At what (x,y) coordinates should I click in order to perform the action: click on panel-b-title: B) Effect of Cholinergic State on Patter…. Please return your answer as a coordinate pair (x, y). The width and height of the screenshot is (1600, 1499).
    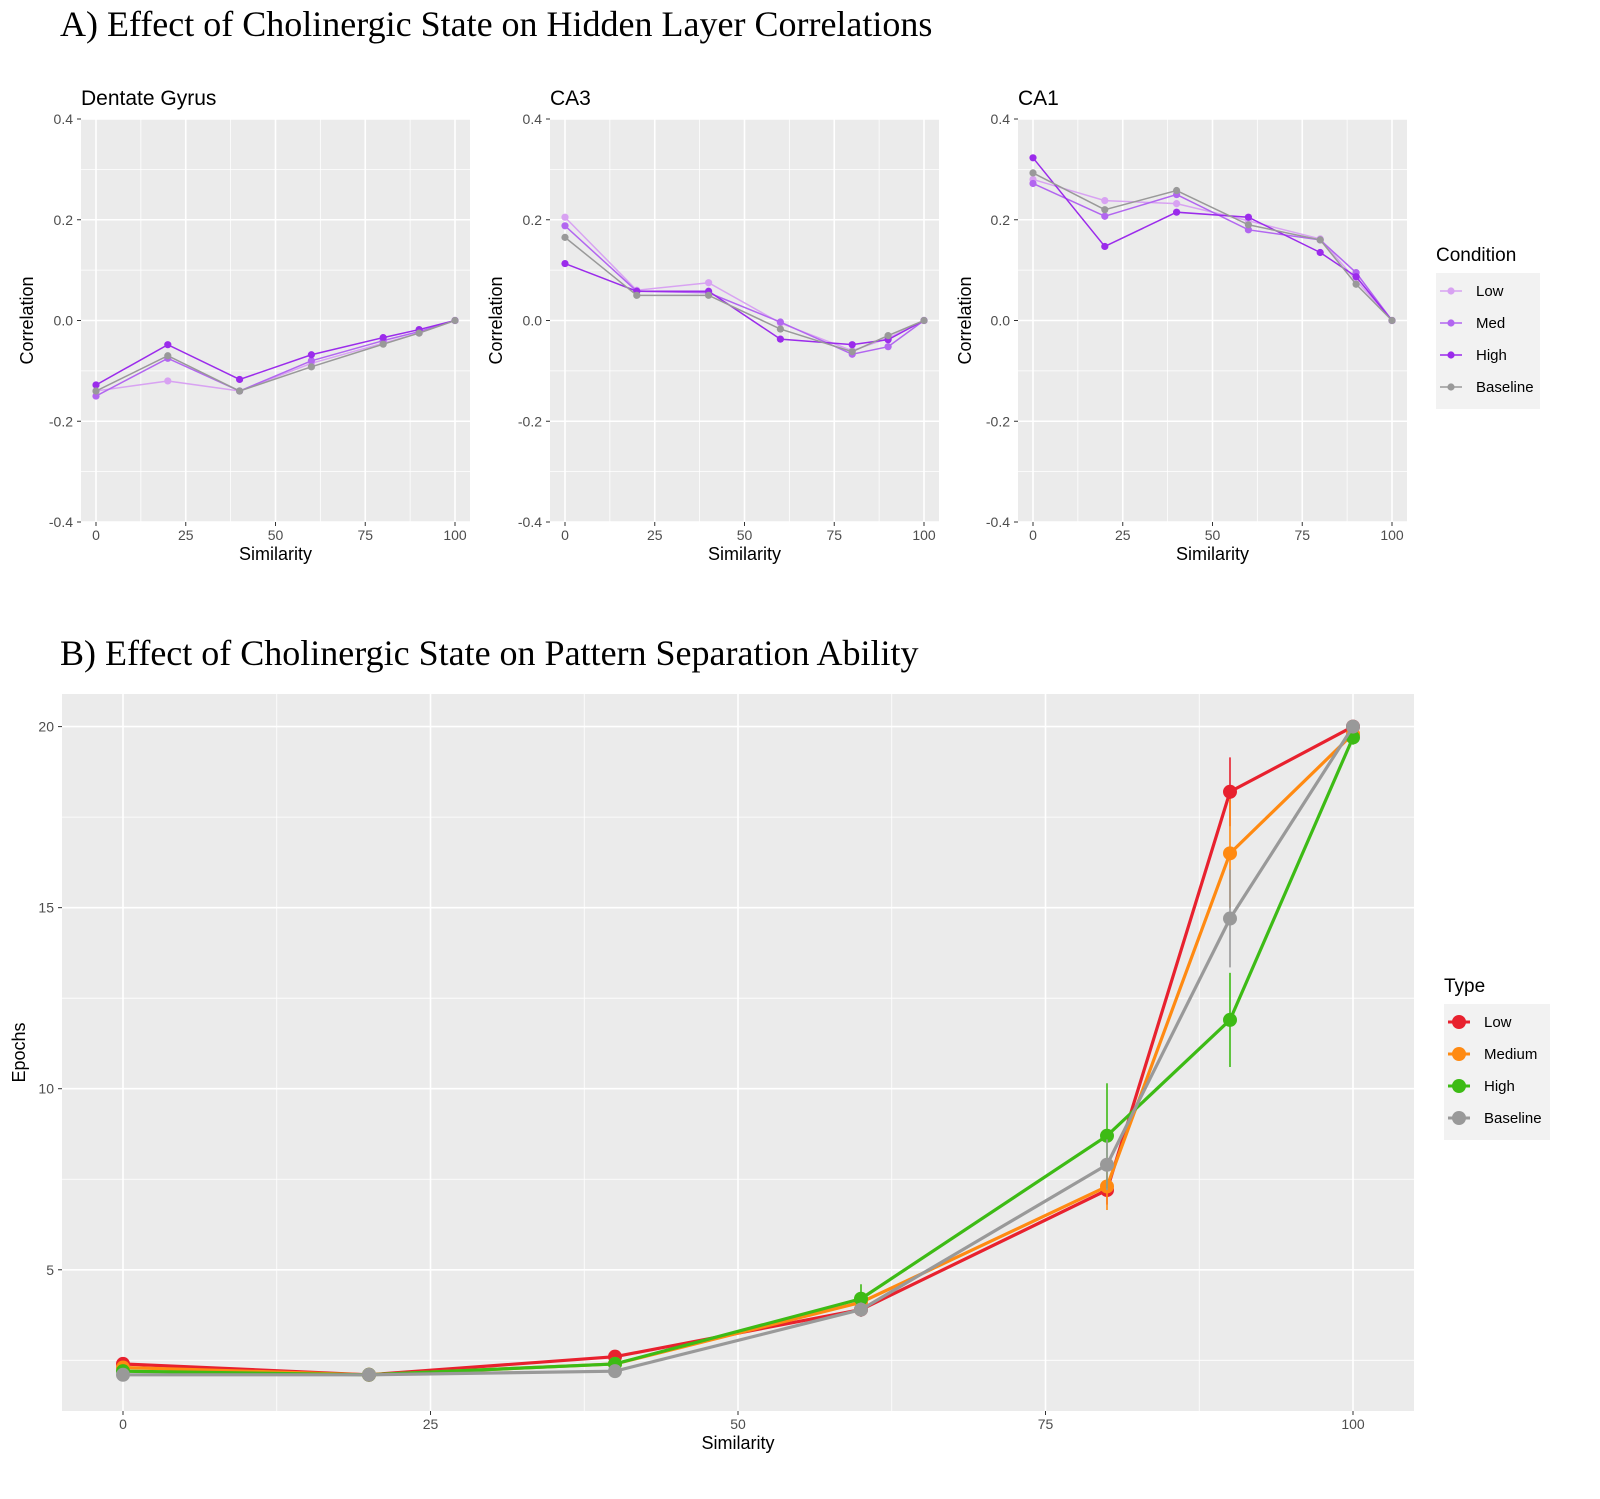
    Looking at the image, I should click on (489, 653).